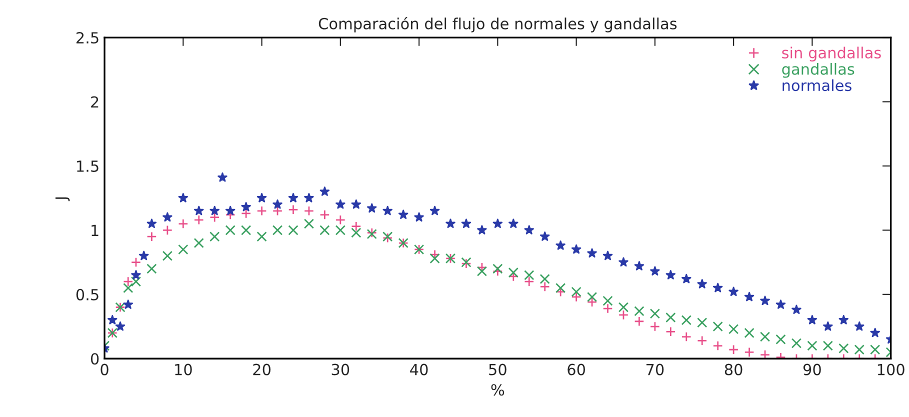  What do you see at coordinates (341, 370) in the screenshot?
I see `x-tick-label: 30` at bounding box center [341, 370].